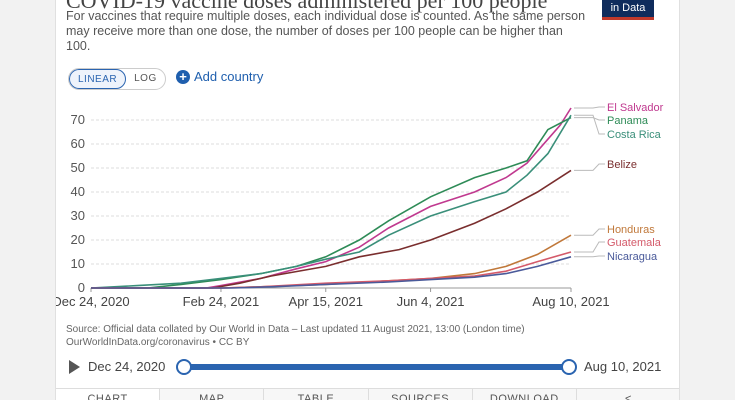  I want to click on add-country-label: Add country, so click(229, 76).